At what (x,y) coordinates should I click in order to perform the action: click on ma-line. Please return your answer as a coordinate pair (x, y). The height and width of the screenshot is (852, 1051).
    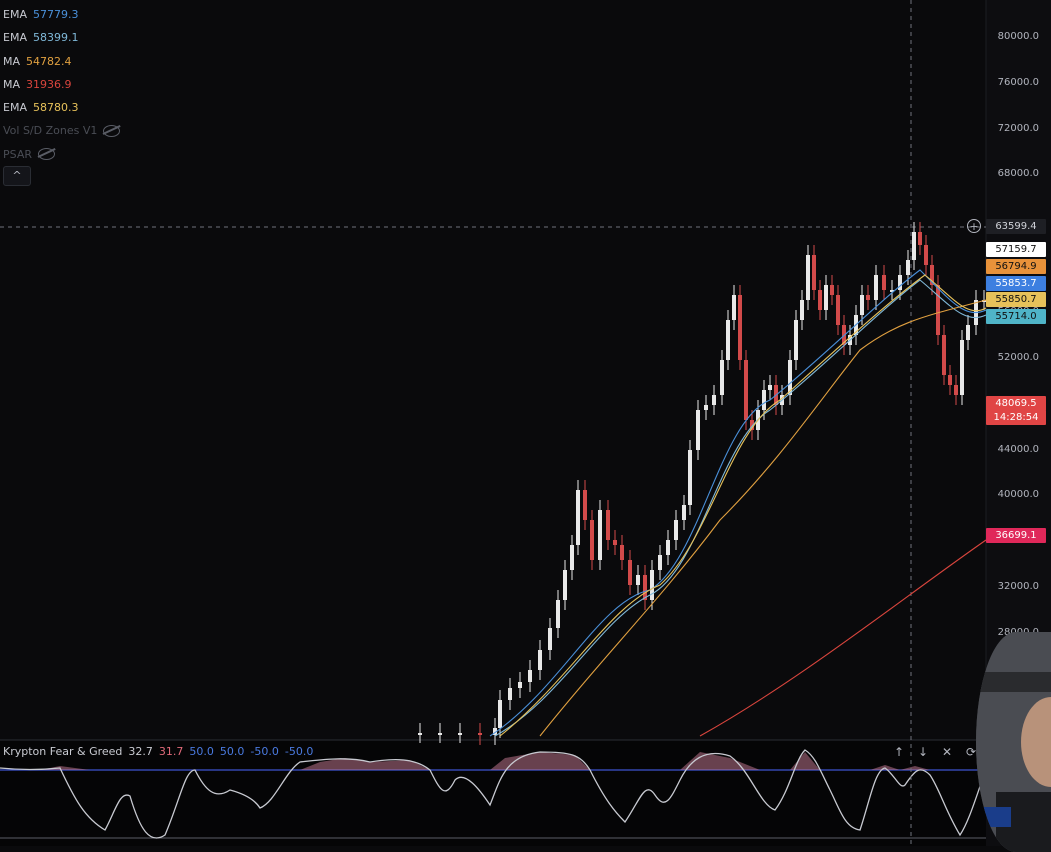
    Looking at the image, I should click on (843, 638).